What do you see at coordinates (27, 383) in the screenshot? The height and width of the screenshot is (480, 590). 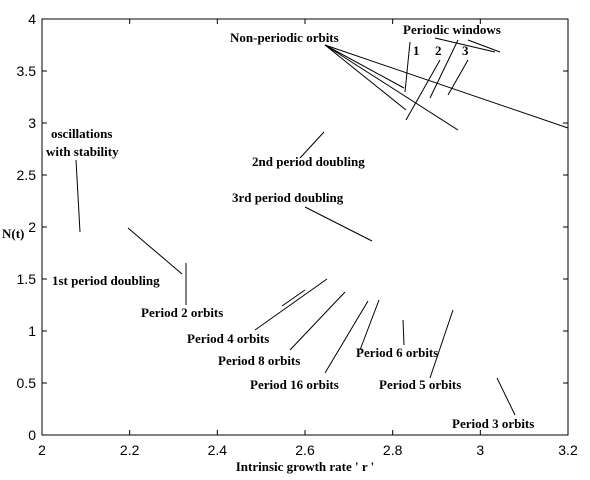 I see `y-tick-label: 0.5` at bounding box center [27, 383].